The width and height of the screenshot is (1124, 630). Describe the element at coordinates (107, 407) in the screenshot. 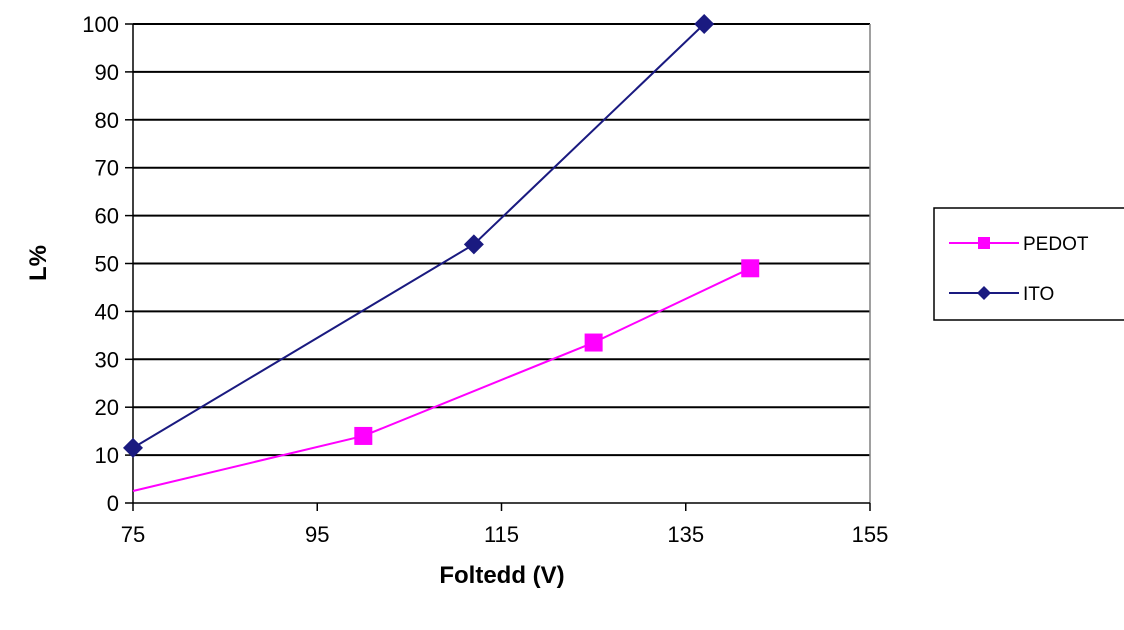

I see `y-tick-label: 20` at that location.